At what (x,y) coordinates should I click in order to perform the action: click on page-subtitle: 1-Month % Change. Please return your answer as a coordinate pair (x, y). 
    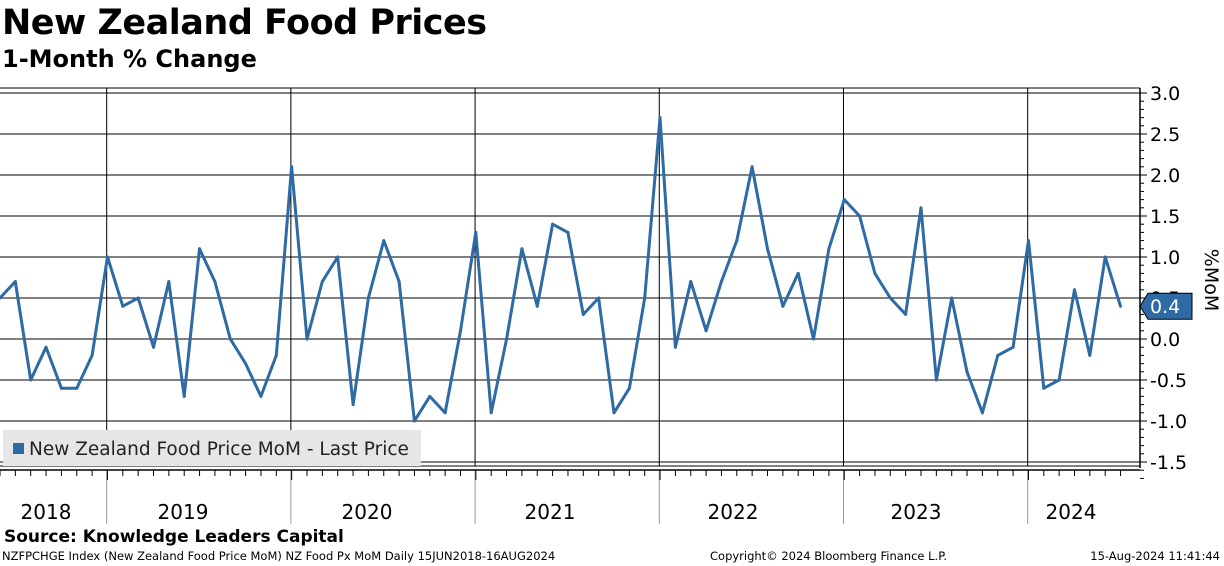
    Looking at the image, I should click on (129, 59).